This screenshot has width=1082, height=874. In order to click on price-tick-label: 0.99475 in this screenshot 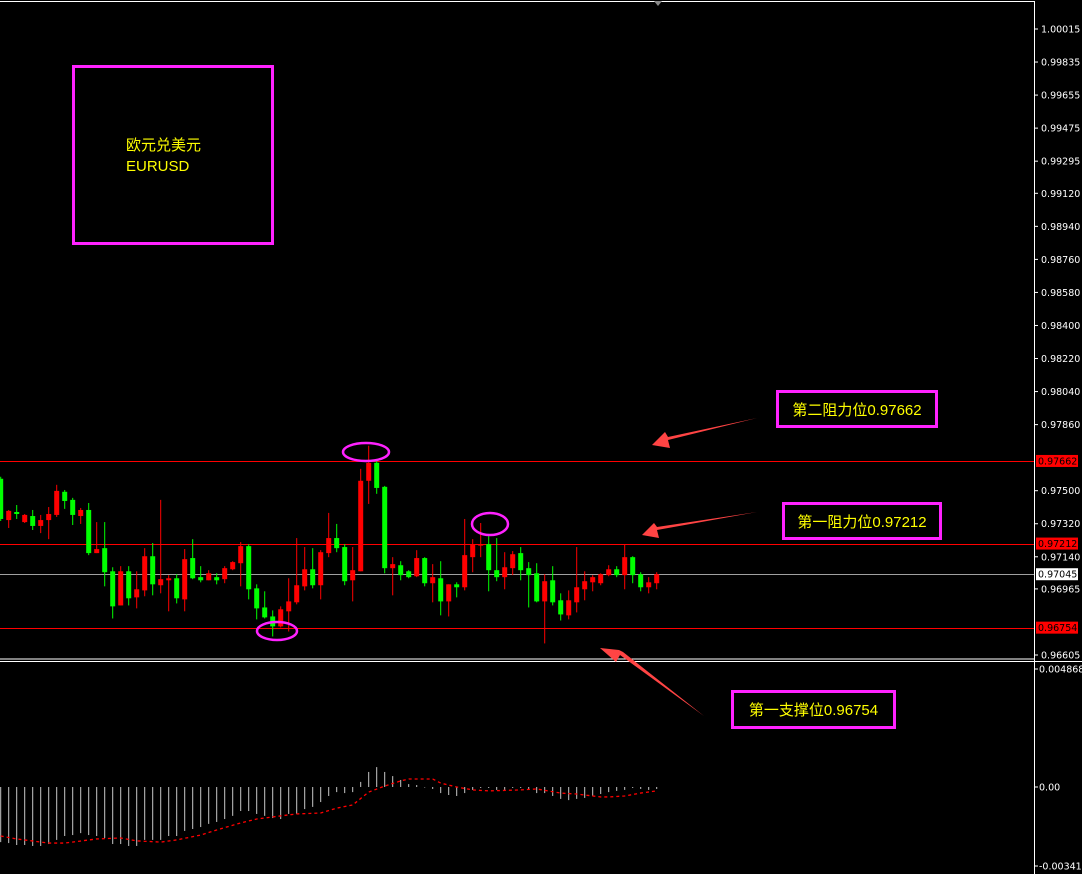, I will do `click(1060, 129)`.